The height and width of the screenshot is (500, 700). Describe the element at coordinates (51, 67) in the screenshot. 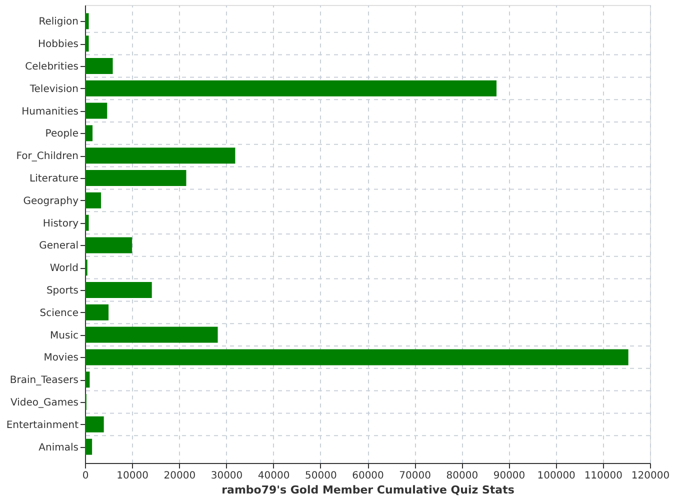

I see `y-tick-label: Celebrities` at that location.